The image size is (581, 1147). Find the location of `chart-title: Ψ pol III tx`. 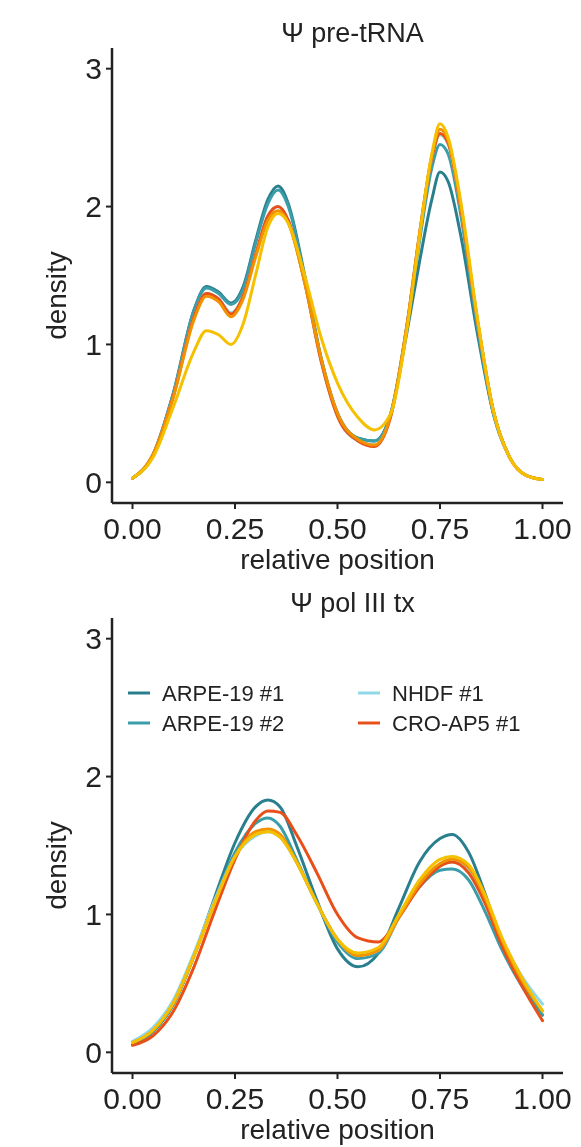

chart-title: Ψ pol III tx is located at coordinates (353, 603).